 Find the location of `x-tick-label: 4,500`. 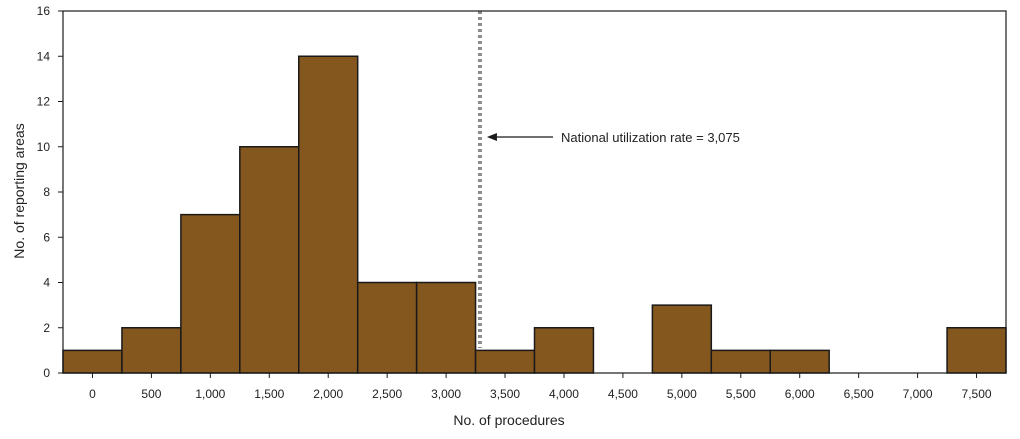

x-tick-label: 4,500 is located at coordinates (623, 394).